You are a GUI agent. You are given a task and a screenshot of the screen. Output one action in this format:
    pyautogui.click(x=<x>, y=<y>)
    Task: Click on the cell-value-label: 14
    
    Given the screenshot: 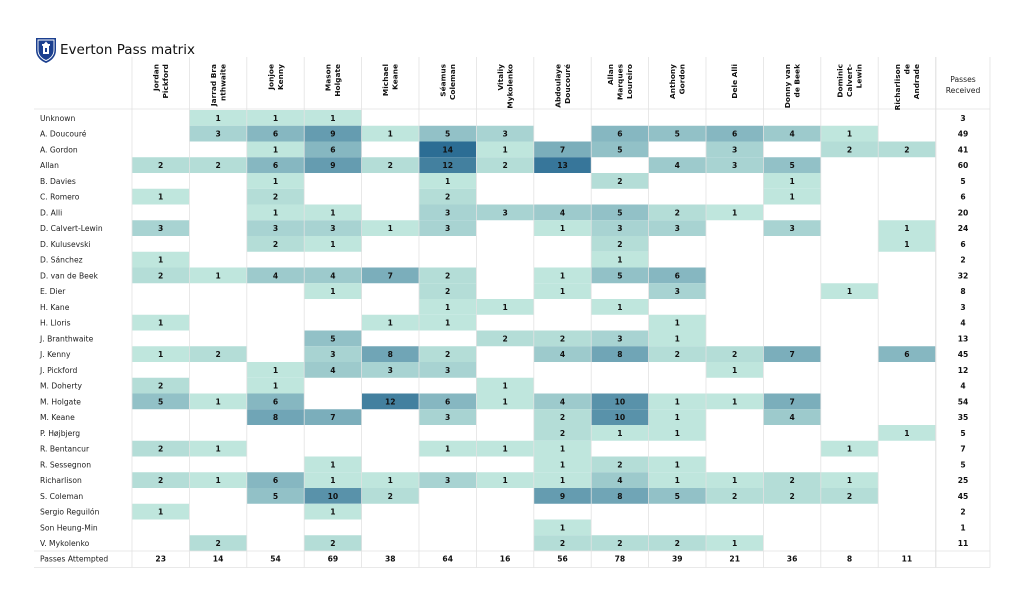 What is the action you would take?
    pyautogui.click(x=447, y=149)
    